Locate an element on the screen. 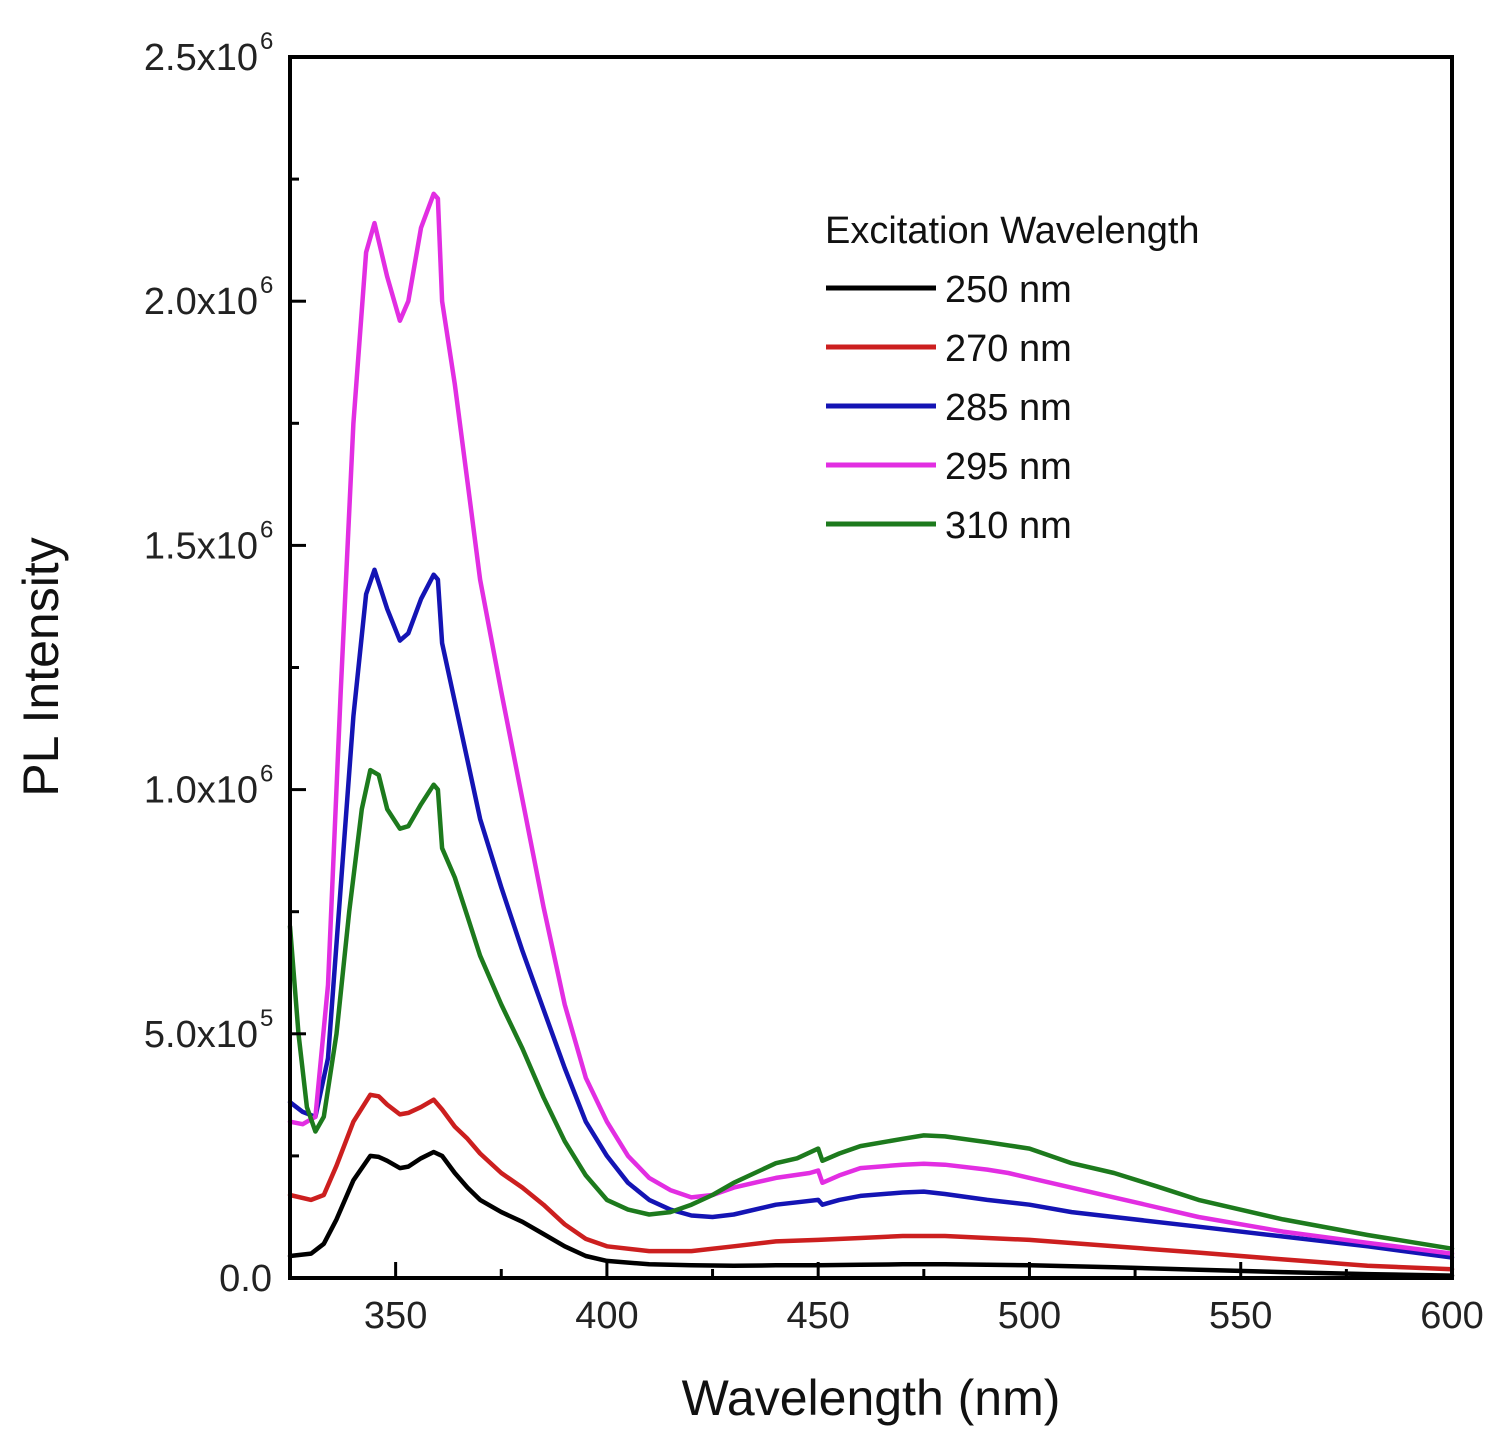  legend-label: 250 nm is located at coordinates (1008, 290).